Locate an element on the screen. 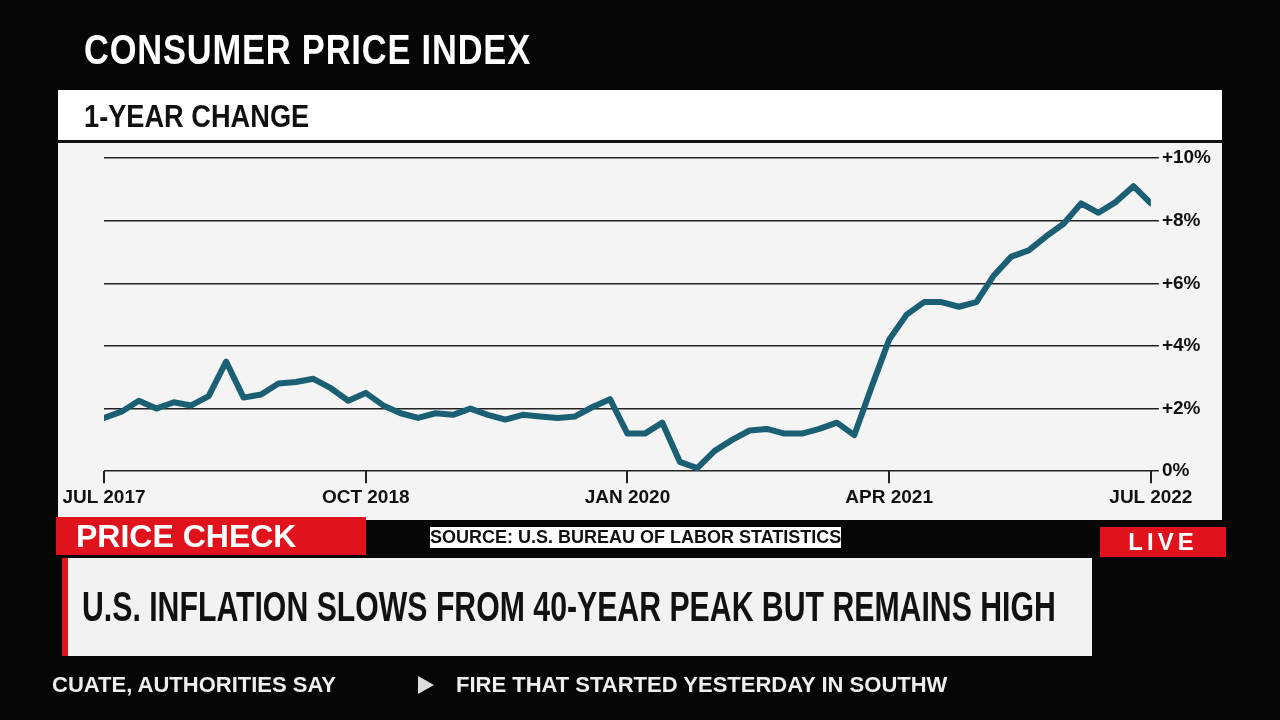 The width and height of the screenshot is (1280, 720). text: FIRE THAT STARTED YESTERDAY IN SOUTHW is located at coordinates (702, 685).